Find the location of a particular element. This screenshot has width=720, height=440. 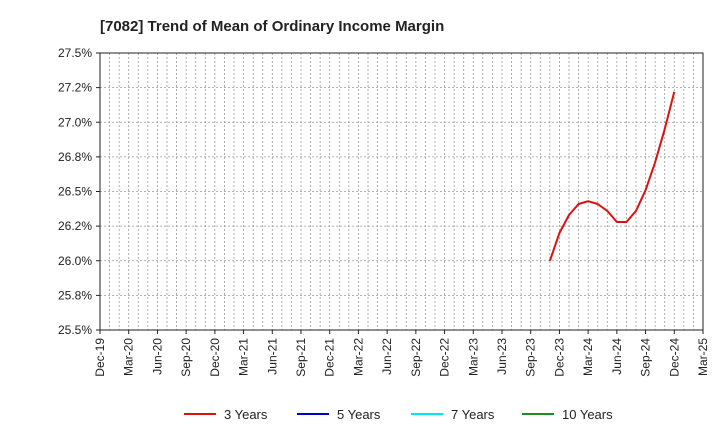

y-tick-label: 25.8% is located at coordinates (75, 295).